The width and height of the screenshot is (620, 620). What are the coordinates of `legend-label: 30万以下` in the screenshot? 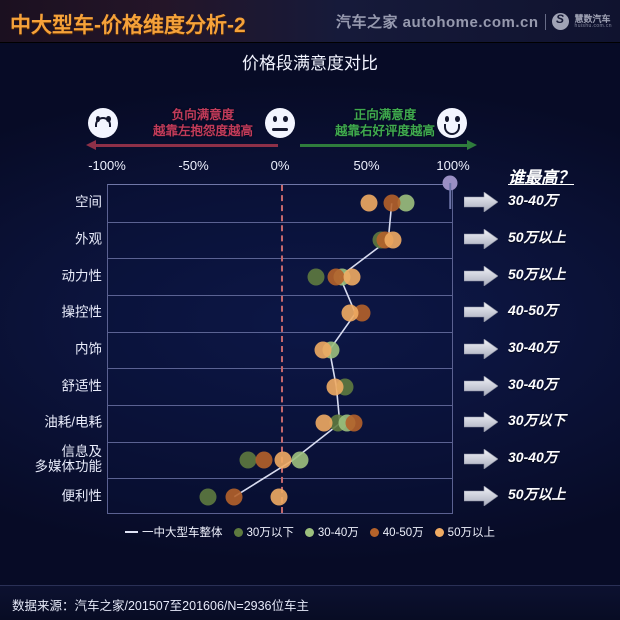 It's located at (270, 533).